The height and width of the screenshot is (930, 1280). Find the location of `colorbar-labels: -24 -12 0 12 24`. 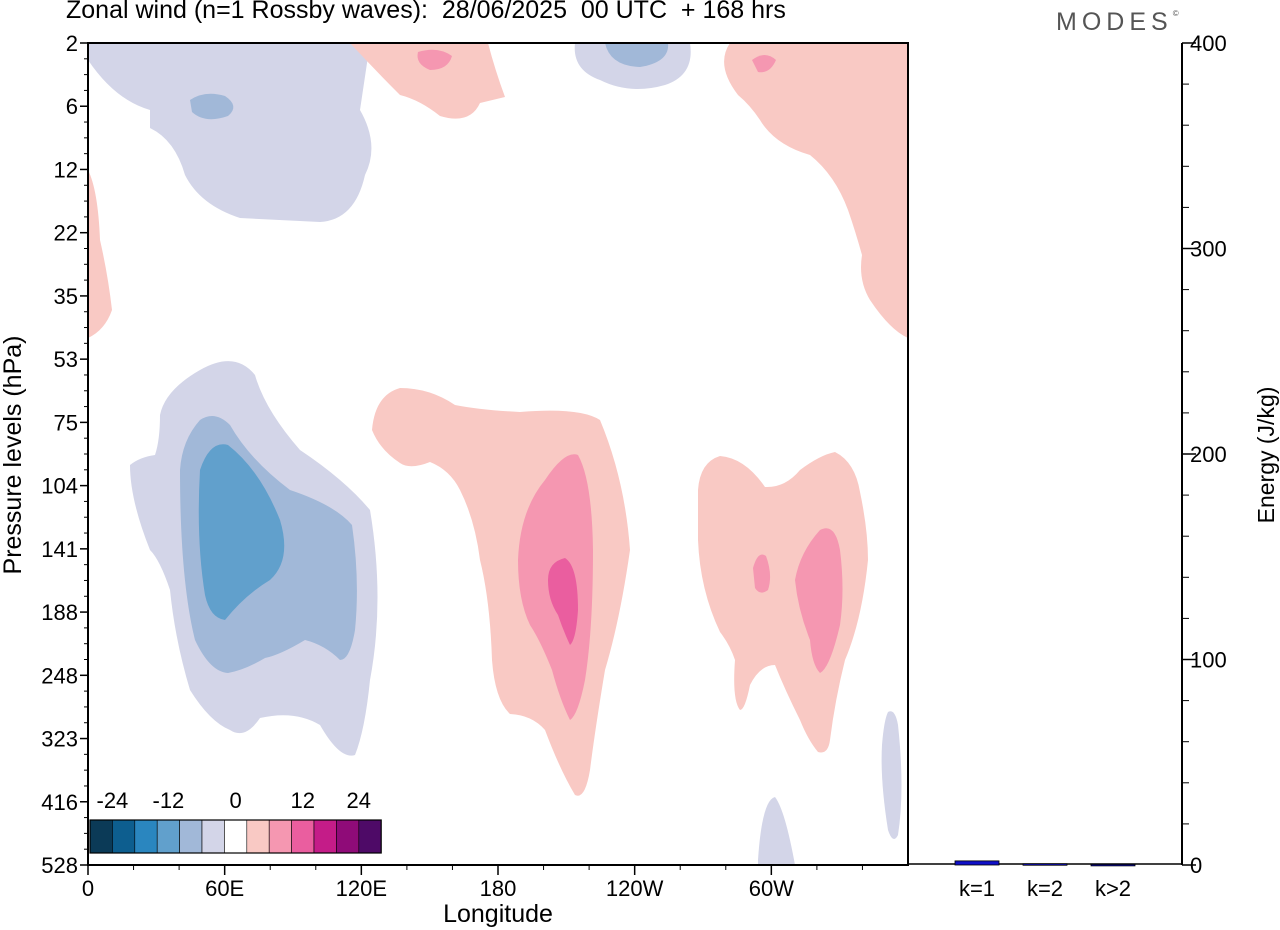

colorbar-labels: -24 -12 0 12 24 is located at coordinates (234, 800).